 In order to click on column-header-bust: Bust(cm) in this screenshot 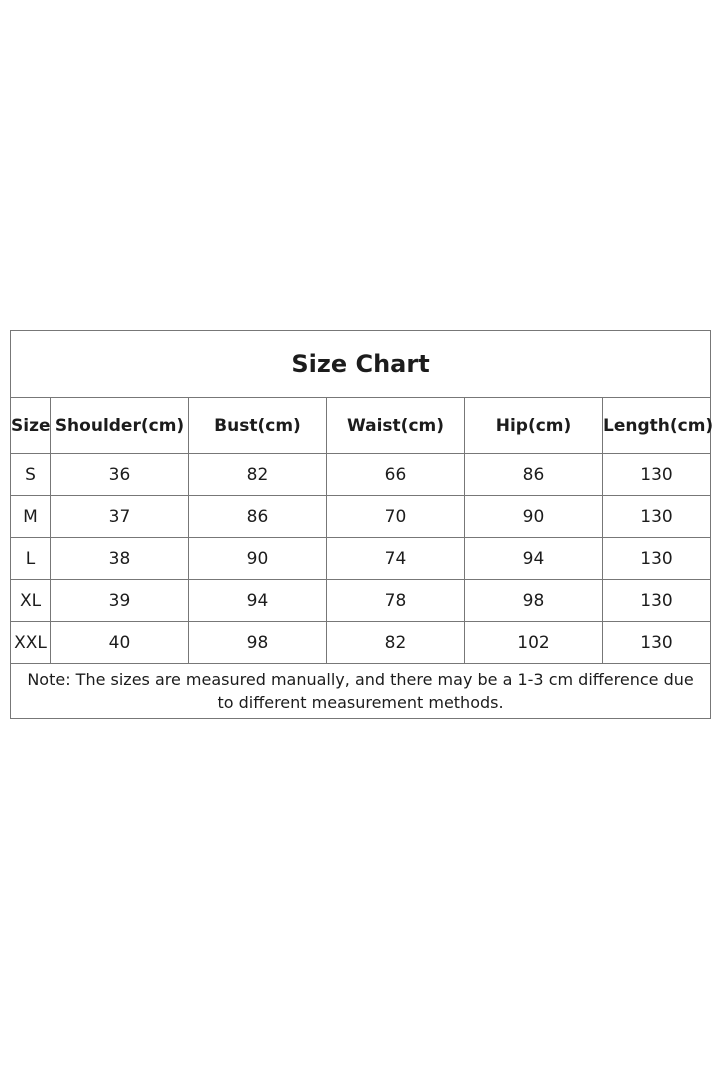, I will do `click(257, 425)`.